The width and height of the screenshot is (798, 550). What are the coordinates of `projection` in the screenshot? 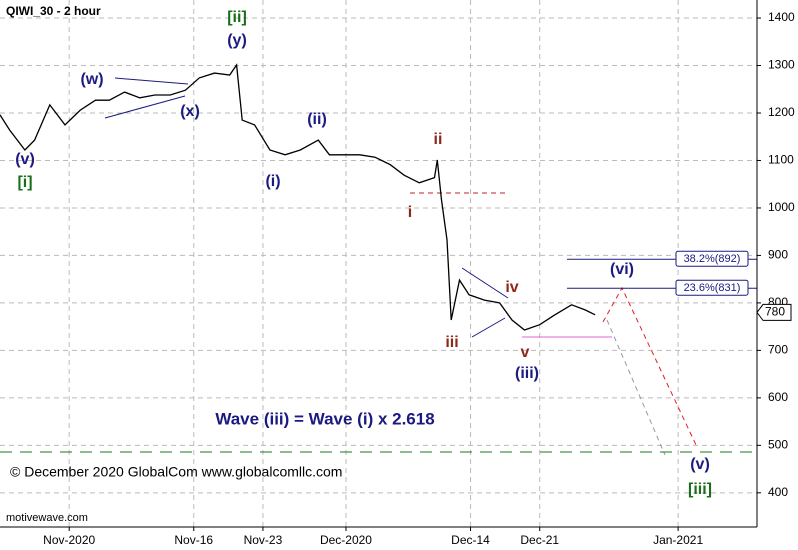 It's located at (636, 387).